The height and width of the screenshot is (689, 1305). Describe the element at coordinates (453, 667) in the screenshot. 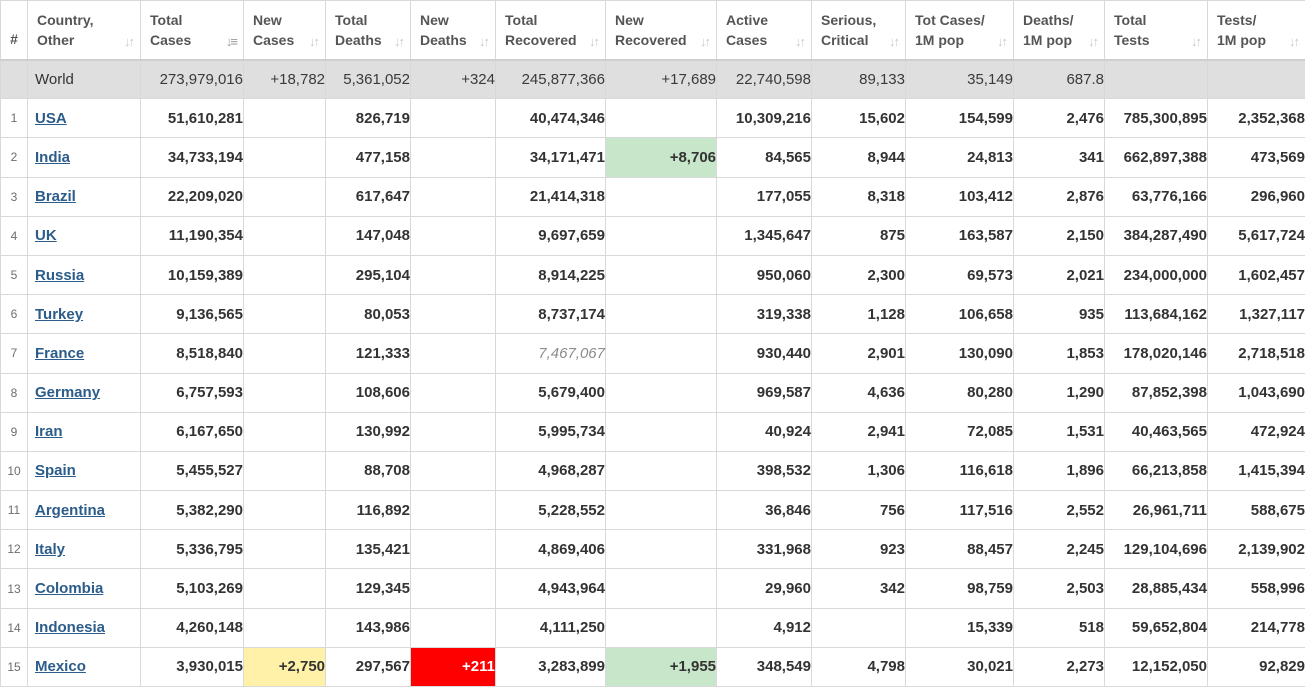

I see `new-deaths-cell: +211` at that location.